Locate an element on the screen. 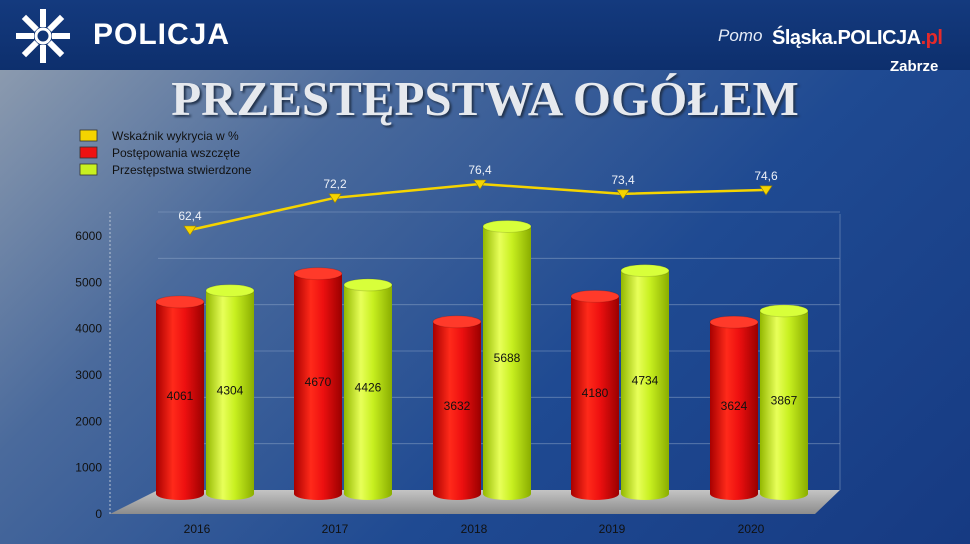 This screenshot has width=970, height=544. bar-value-label: 4180 is located at coordinates (595, 393).